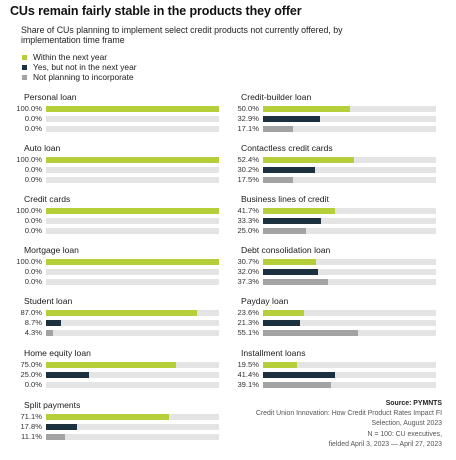 This screenshot has height=460, width=456. I want to click on bar-value-label: 30.2%, so click(248, 169).